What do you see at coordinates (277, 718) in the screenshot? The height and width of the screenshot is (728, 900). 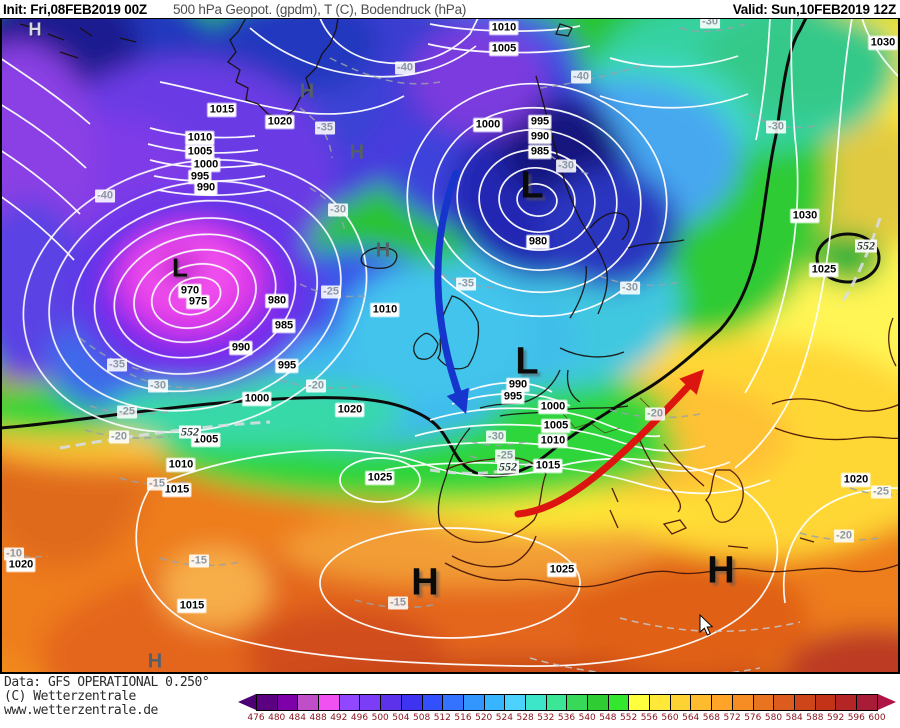 I see `colorbar-tick: 480` at bounding box center [277, 718].